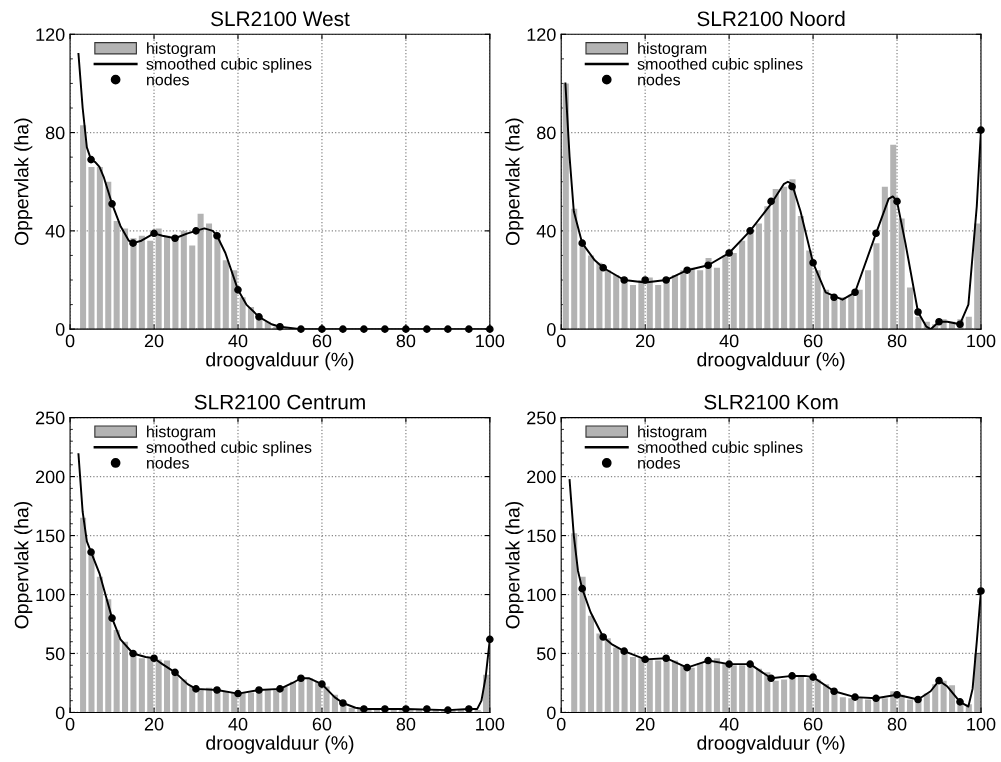  What do you see at coordinates (771, 402) in the screenshot?
I see `chart-title: SLR2100 Kom` at bounding box center [771, 402].